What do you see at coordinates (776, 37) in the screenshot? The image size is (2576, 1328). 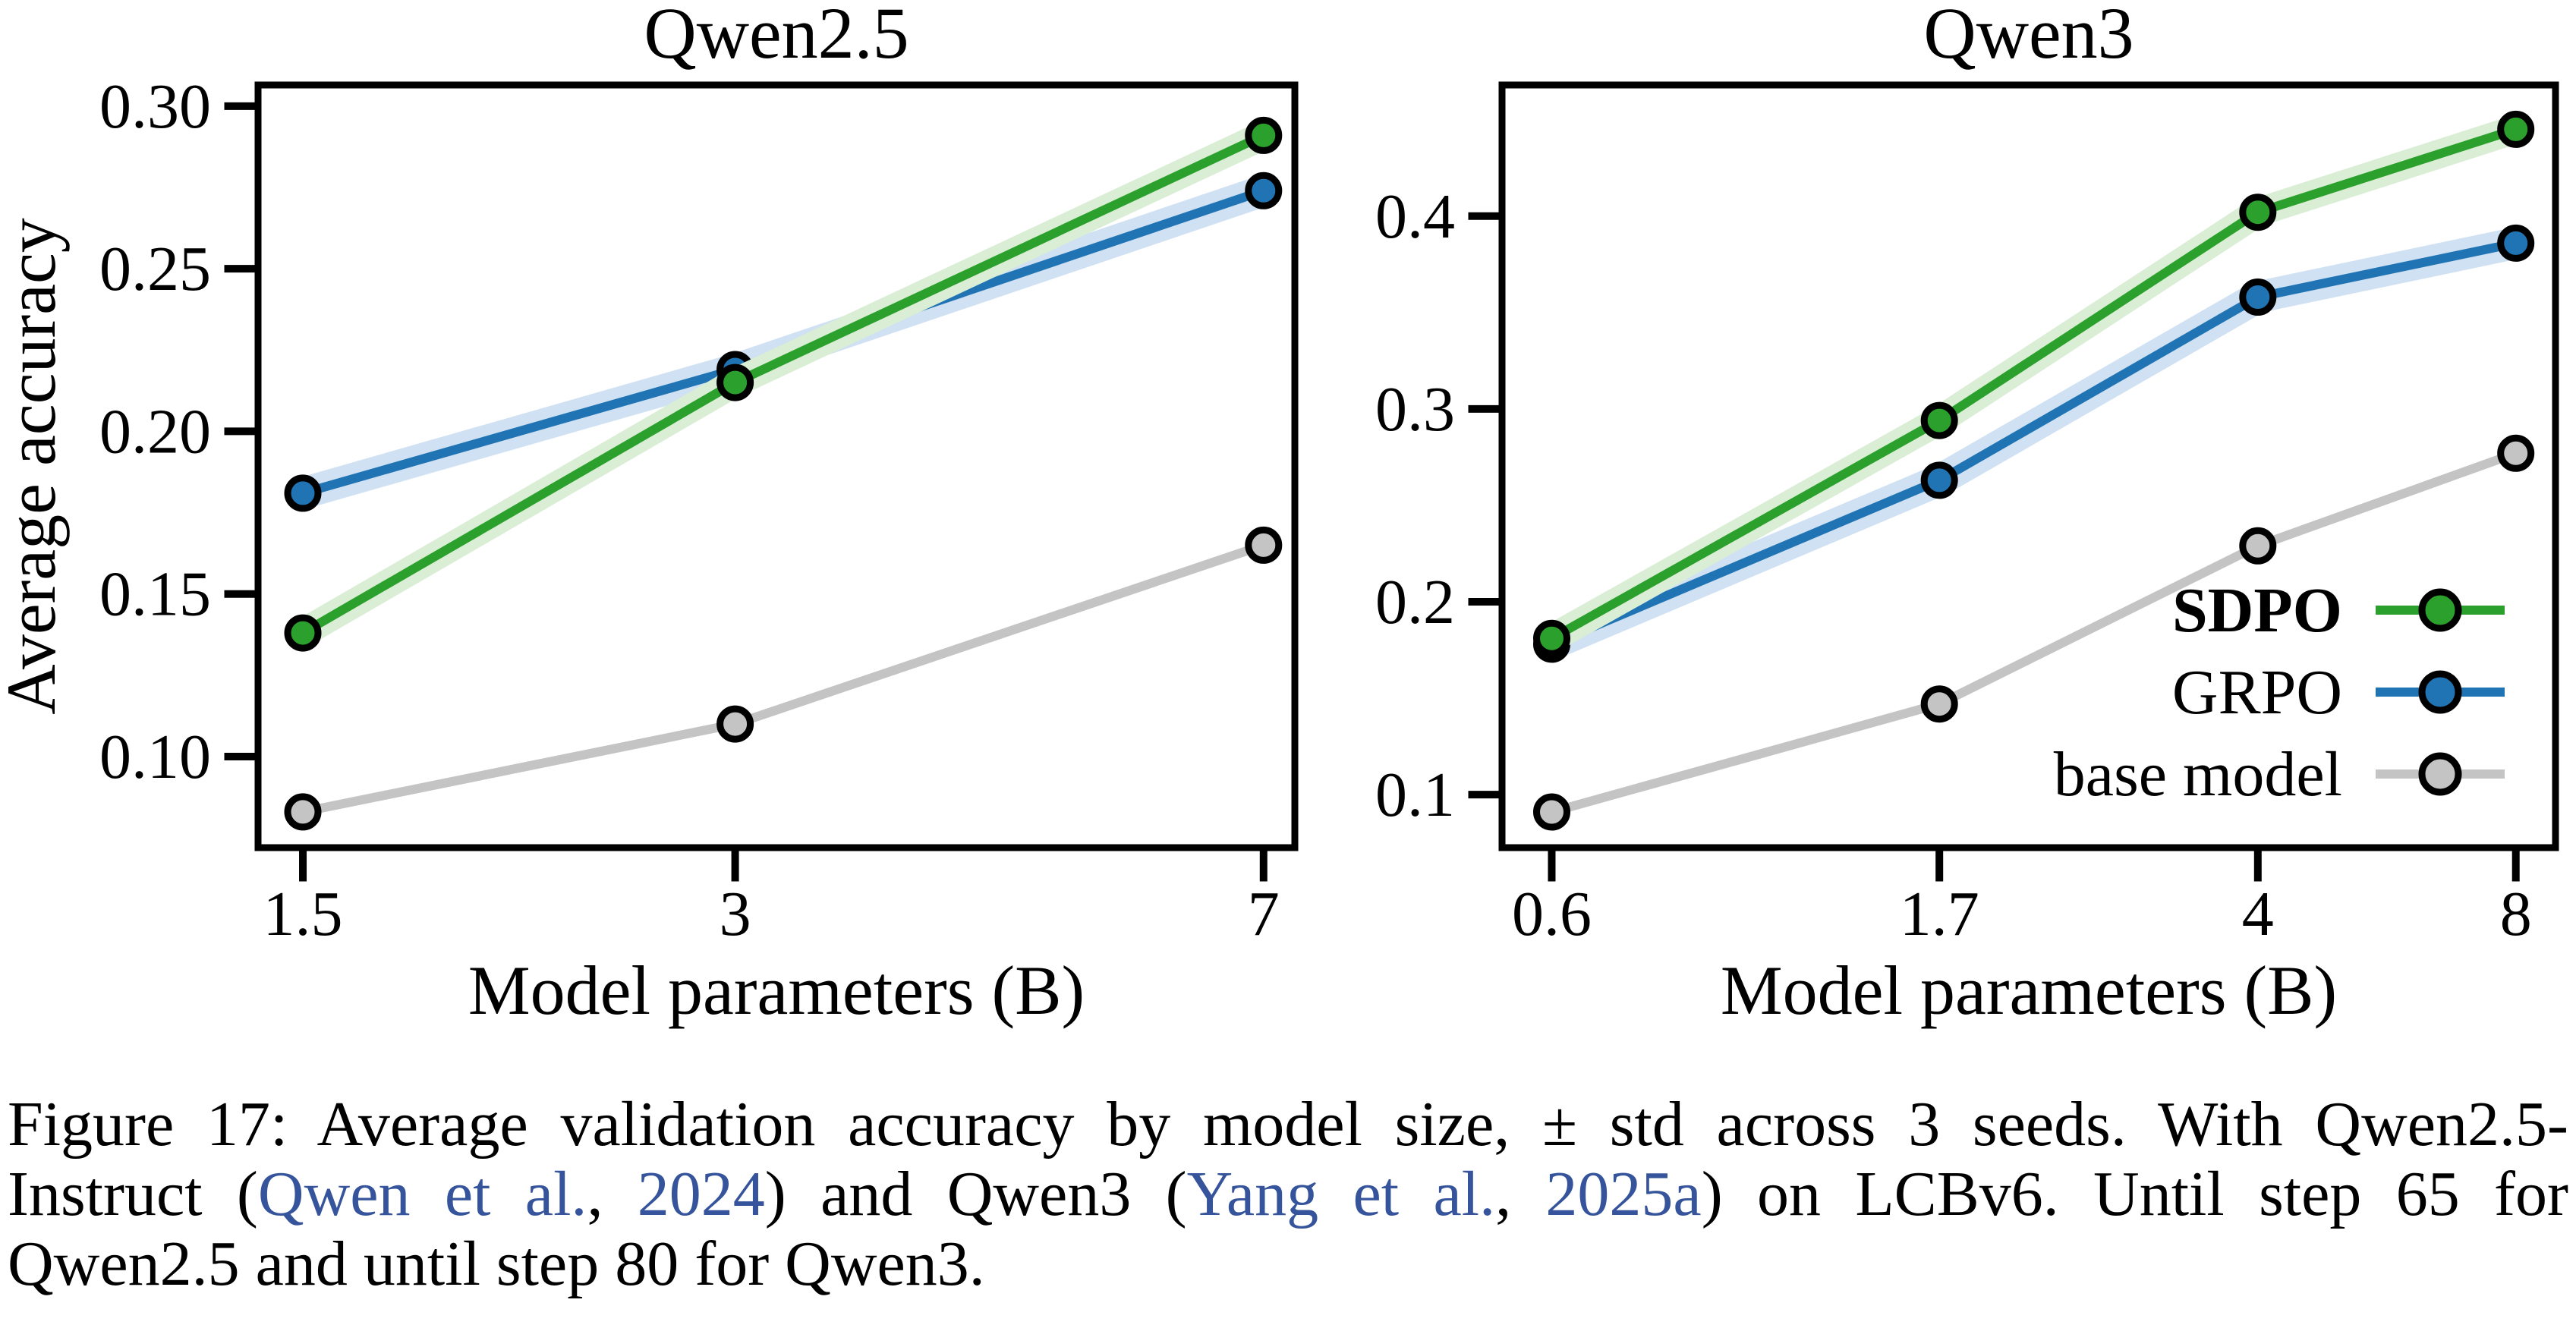 I see `chart-title: Qwen2.5` at bounding box center [776, 37].